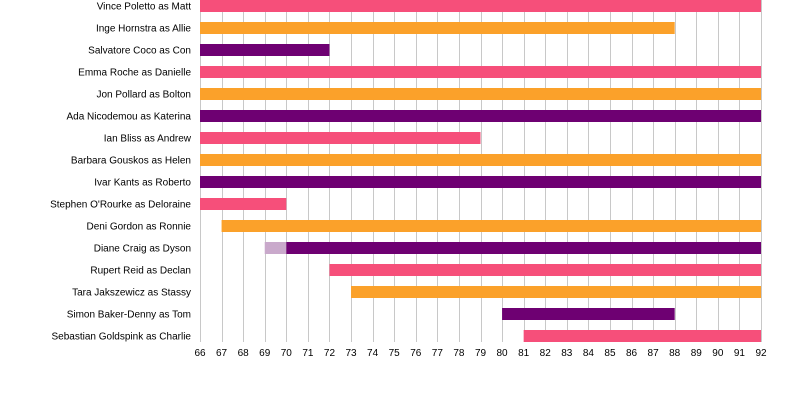  What do you see at coordinates (330, 353) in the screenshot?
I see `x-tick-label: 72` at bounding box center [330, 353].